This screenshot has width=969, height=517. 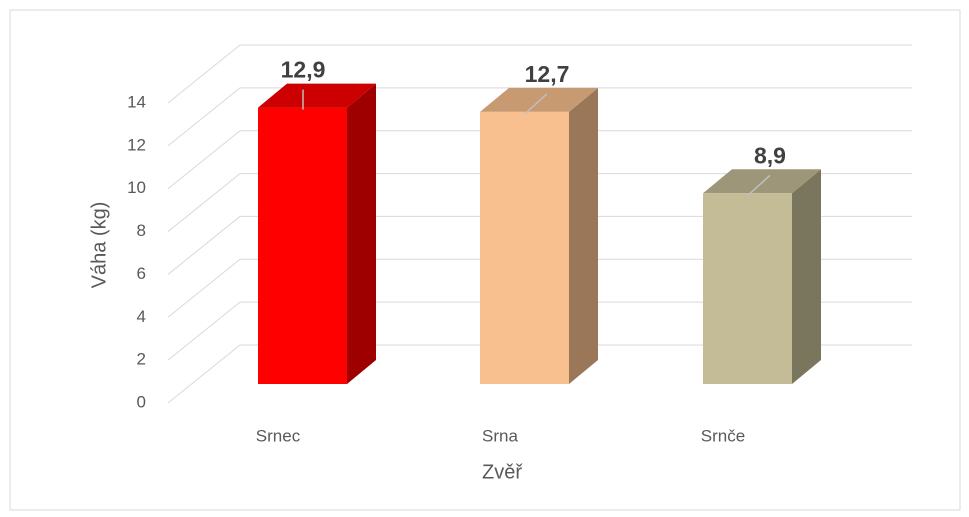 I want to click on y-tick-label: 10, so click(x=136, y=187).